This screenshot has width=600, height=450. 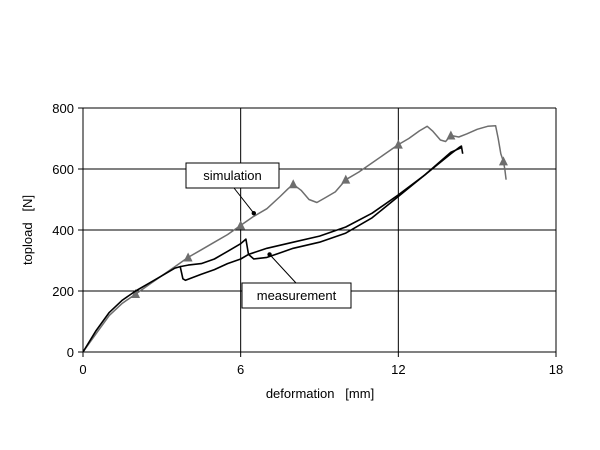 I want to click on x-tick-label: 6, so click(x=240, y=369).